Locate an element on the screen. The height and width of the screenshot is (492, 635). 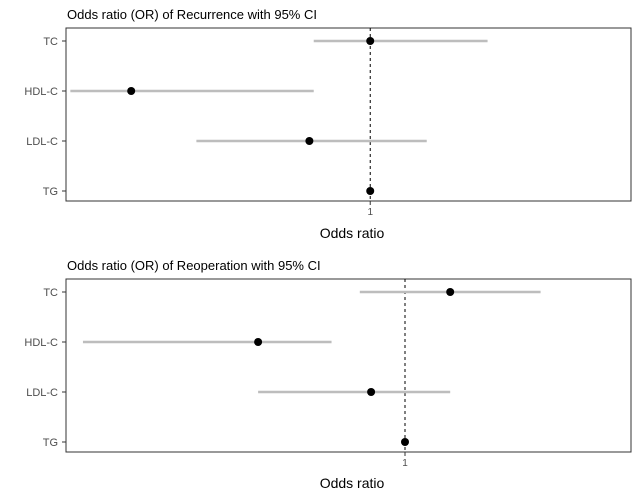
recurrence-x-axis-title: Odds ratio is located at coordinates (352, 233).